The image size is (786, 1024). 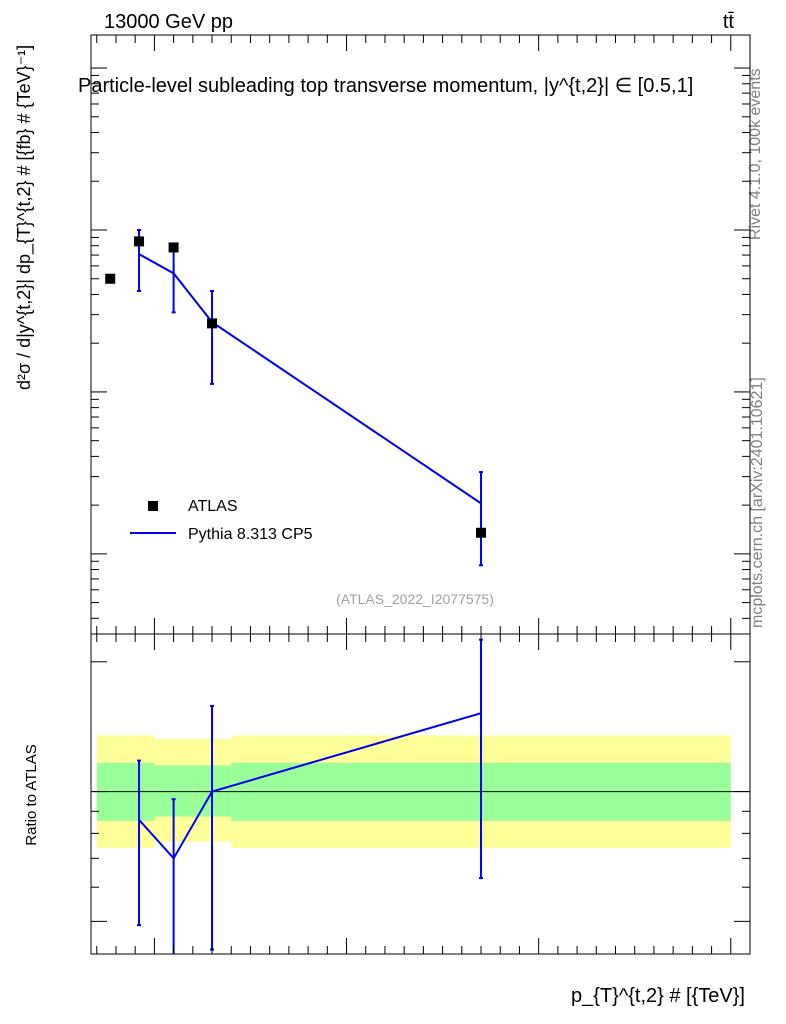 I want to click on rivet-label: Rivet 4.1.0, 100k events, so click(x=755, y=154).